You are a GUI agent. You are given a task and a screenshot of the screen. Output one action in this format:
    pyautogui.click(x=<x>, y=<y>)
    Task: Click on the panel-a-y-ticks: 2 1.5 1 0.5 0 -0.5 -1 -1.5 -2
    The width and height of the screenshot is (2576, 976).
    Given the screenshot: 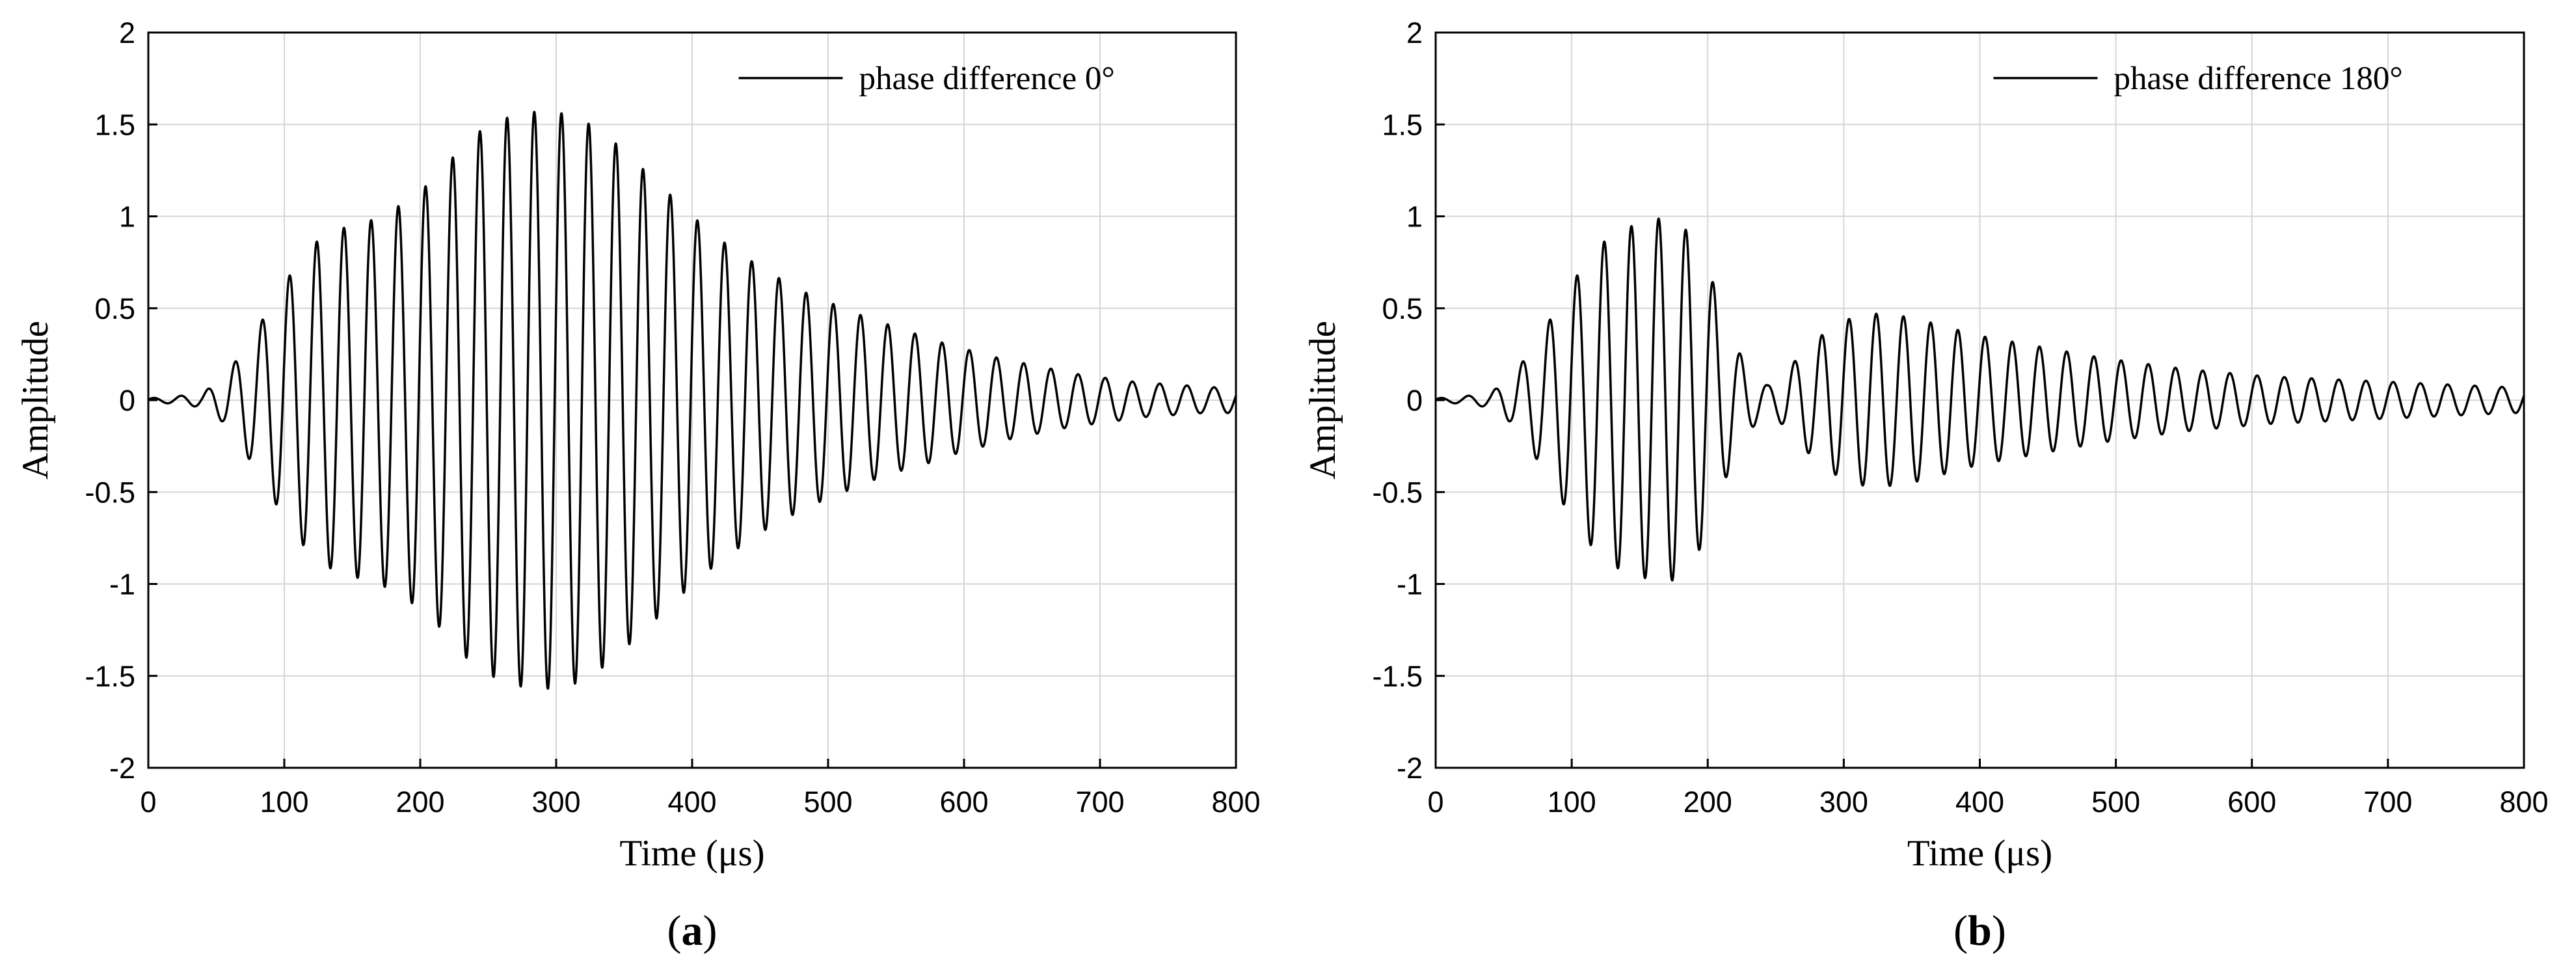 What is the action you would take?
    pyautogui.click(x=121, y=400)
    